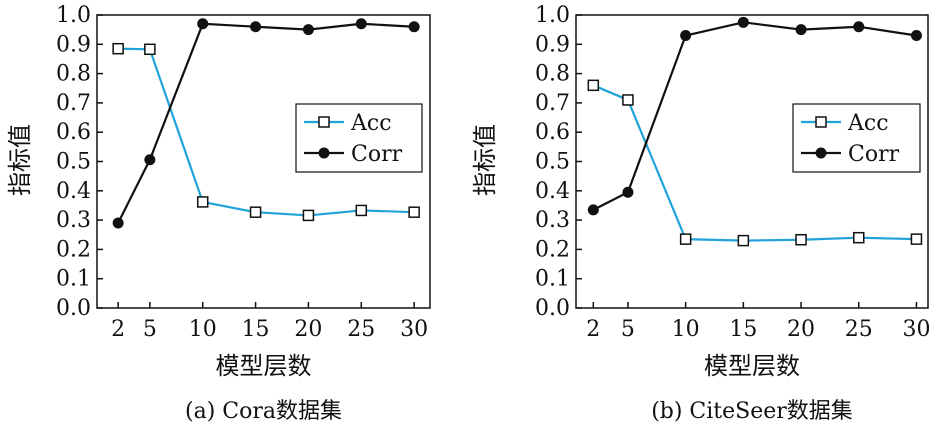 The height and width of the screenshot is (425, 938). Describe the element at coordinates (752, 411) in the screenshot. I see `panel-caption: (b) CiteSeer数据集` at that location.